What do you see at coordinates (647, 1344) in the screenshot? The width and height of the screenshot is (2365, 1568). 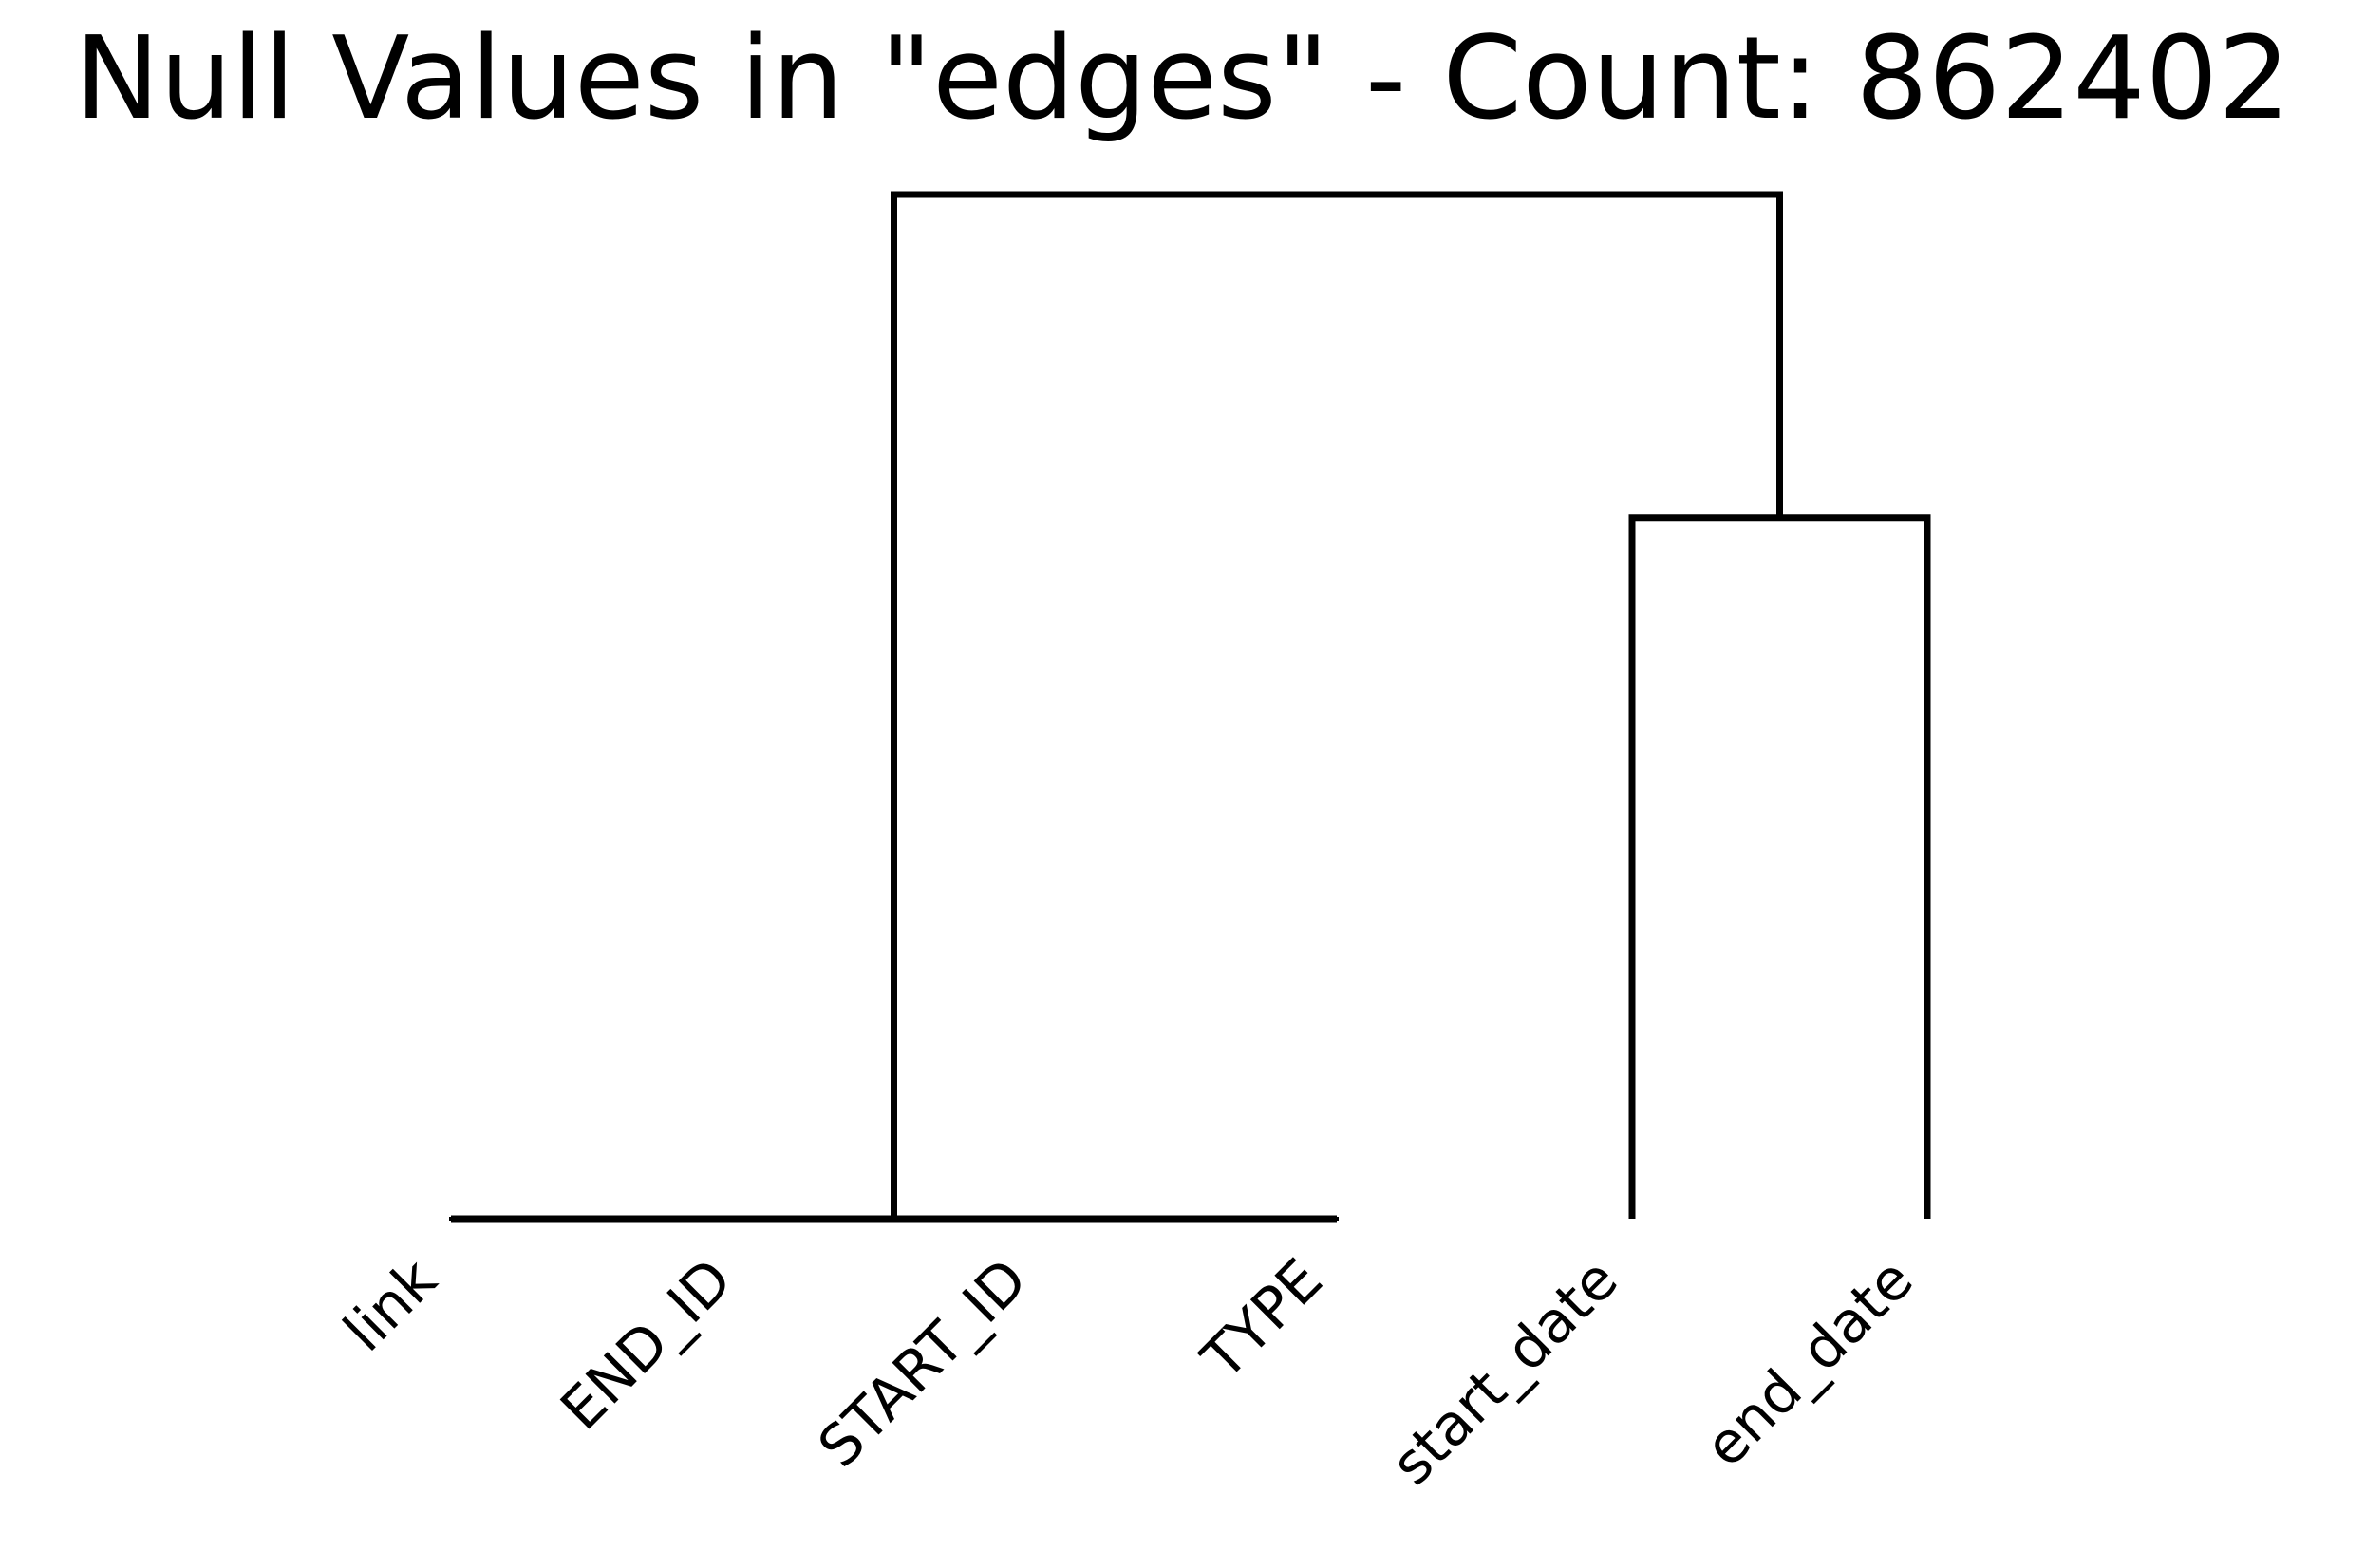 I see `leaf-label-end-id: END_ID` at bounding box center [647, 1344].